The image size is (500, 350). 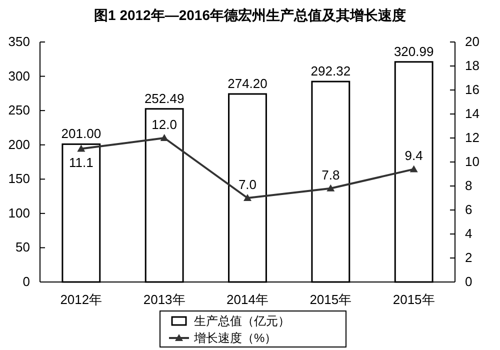 What do you see at coordinates (472, 161) in the screenshot?
I see `y2-tick-label: 10` at bounding box center [472, 161].